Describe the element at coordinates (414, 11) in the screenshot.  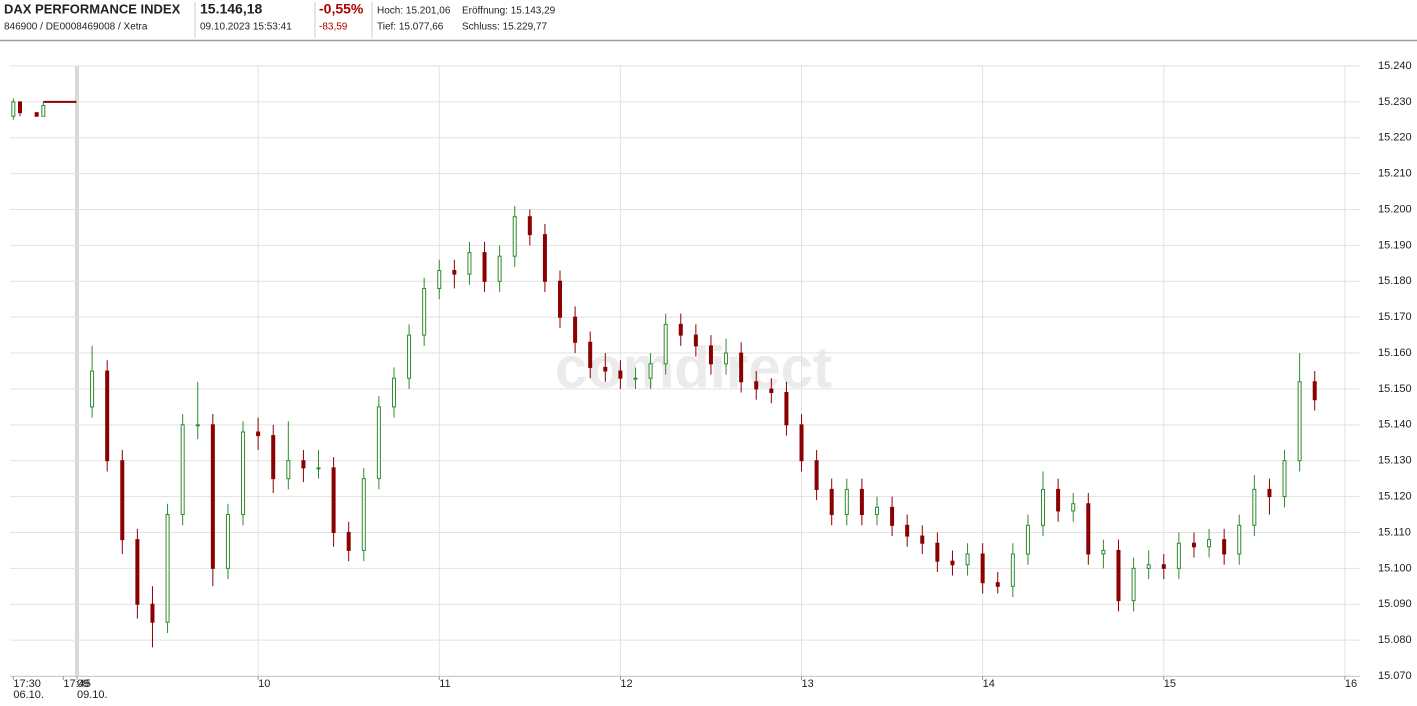
I see `day-high: Hoch: 15.201,06` at that location.